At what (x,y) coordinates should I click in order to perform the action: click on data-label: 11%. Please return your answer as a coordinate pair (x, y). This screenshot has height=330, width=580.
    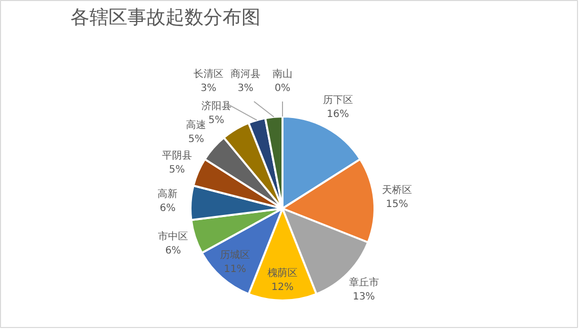
    Looking at the image, I should click on (235, 269).